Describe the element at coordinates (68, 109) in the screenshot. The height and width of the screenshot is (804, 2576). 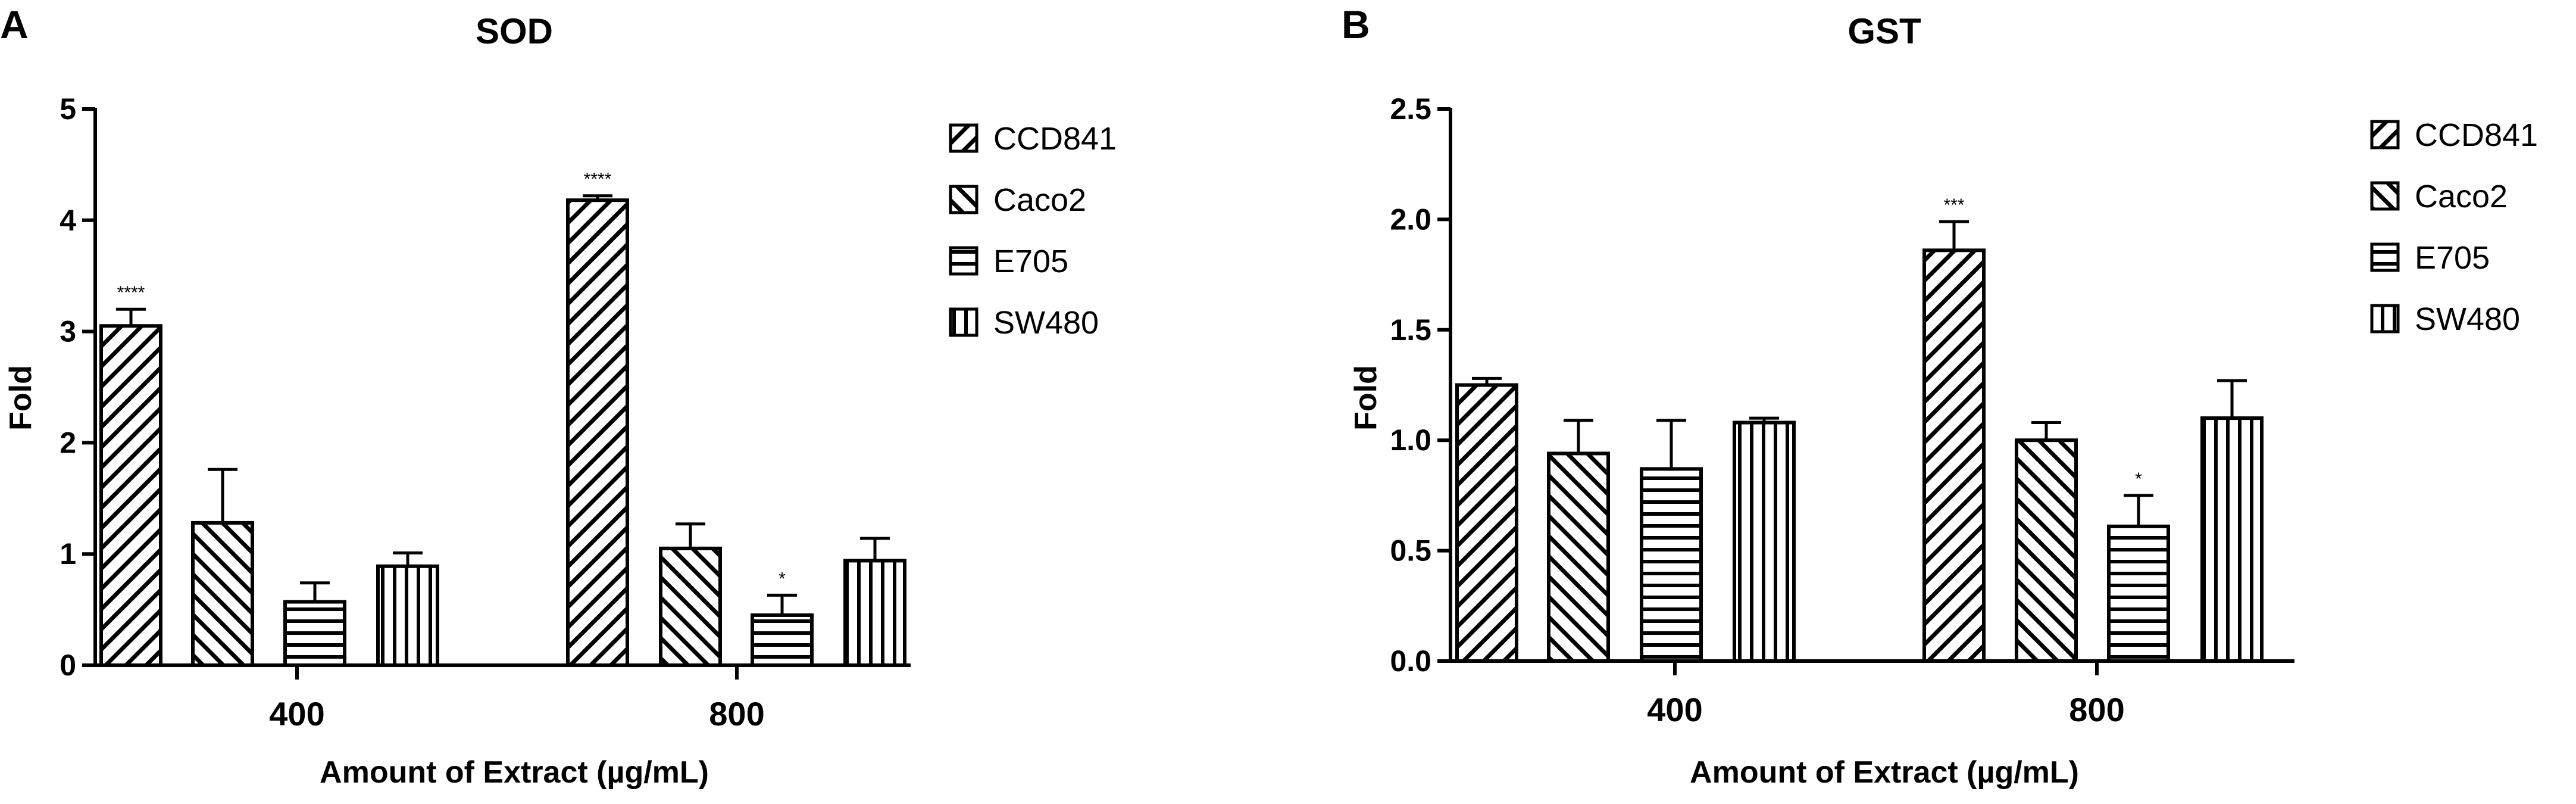
I see `y-tick-label: 5` at that location.